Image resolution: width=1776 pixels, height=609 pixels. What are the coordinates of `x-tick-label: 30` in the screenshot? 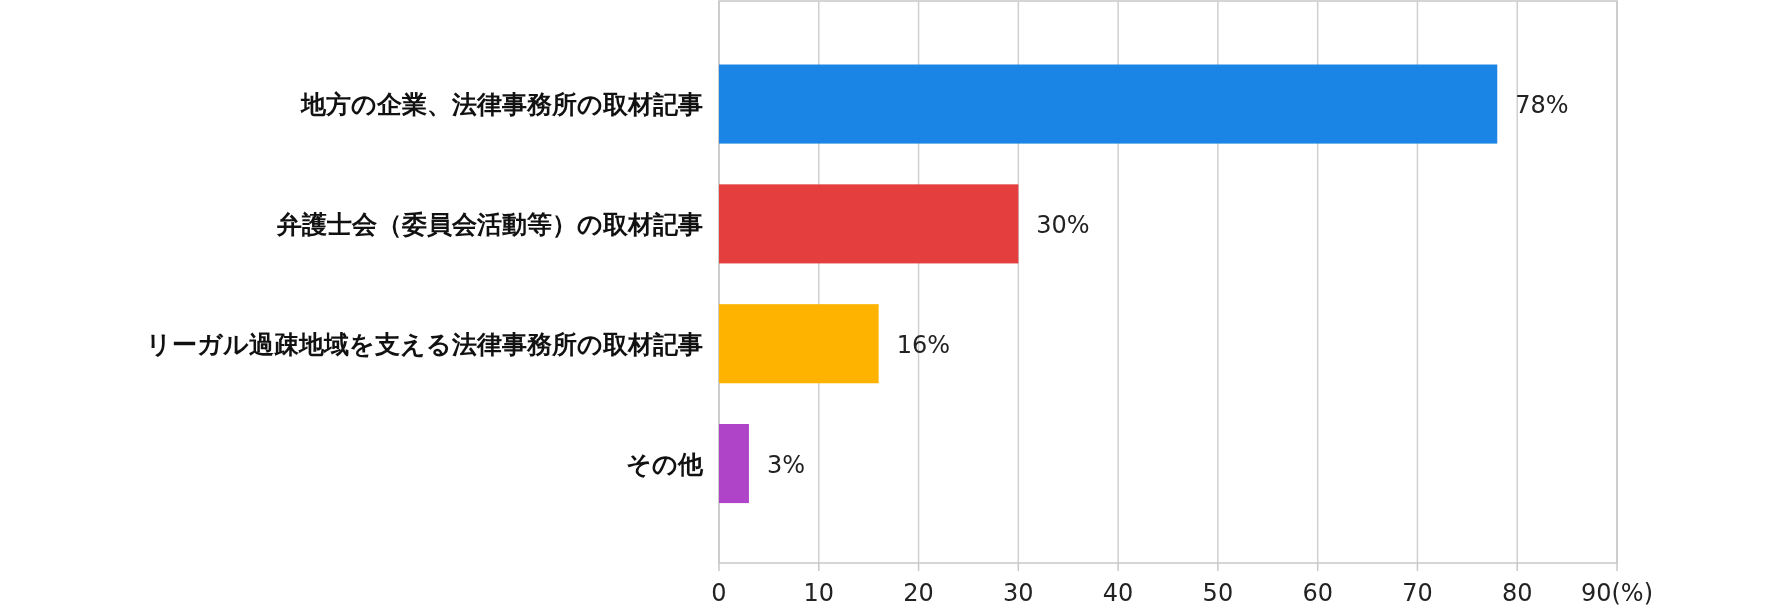 It's located at (1018, 593).